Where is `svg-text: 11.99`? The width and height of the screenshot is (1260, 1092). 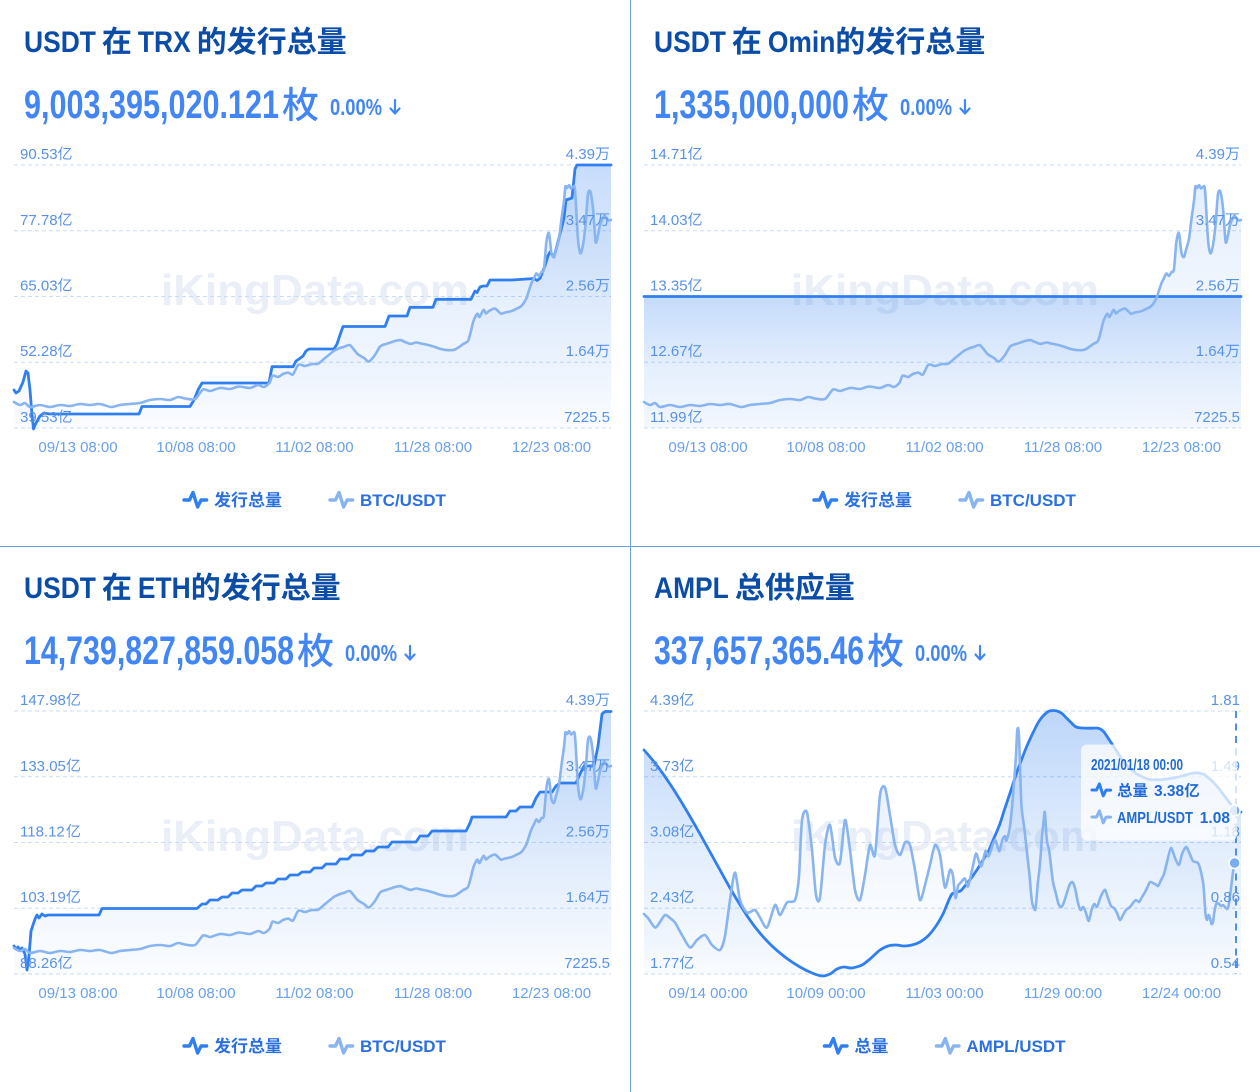 svg-text: 11.99 is located at coordinates (668, 417).